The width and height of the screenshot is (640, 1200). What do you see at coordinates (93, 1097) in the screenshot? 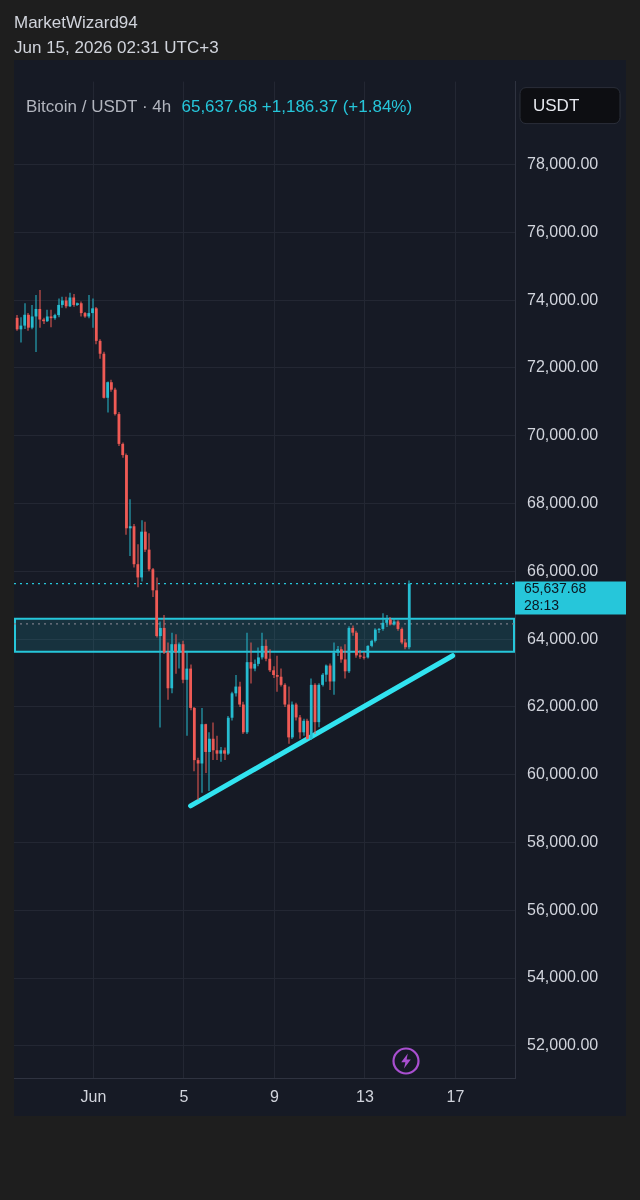
I see `x-tick-label: Jun` at bounding box center [93, 1097].